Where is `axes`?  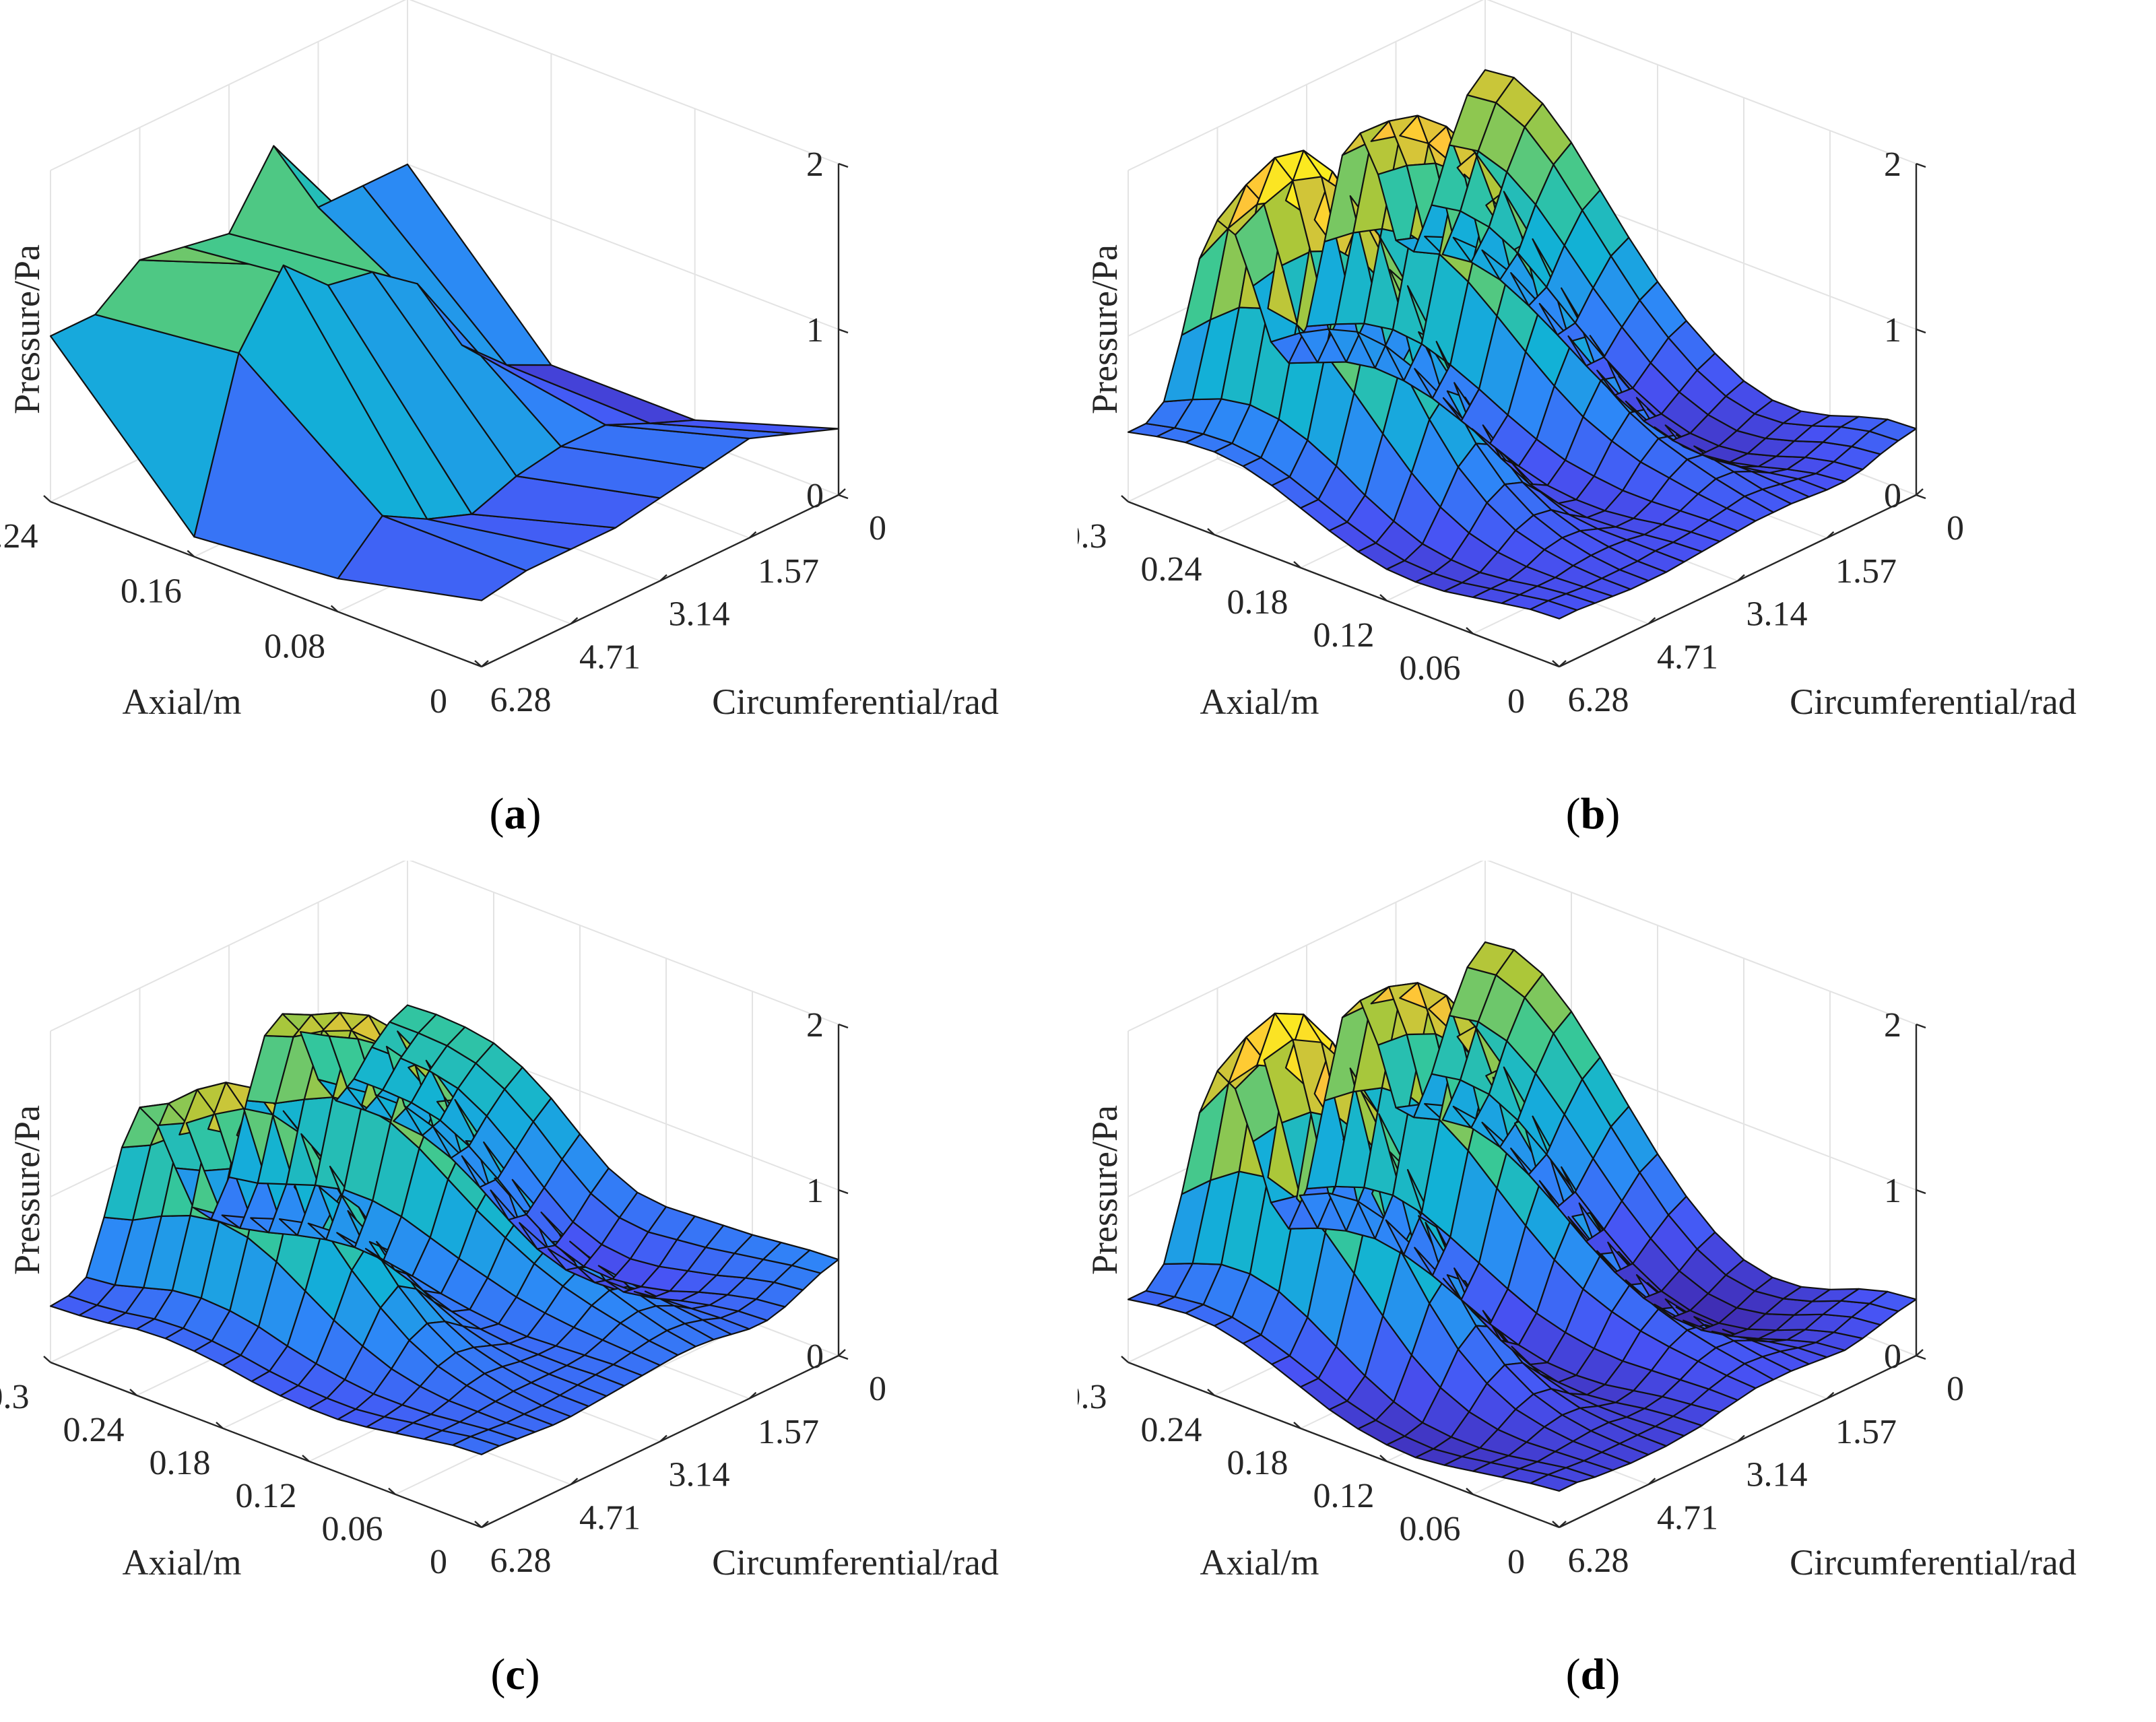 axes is located at coordinates (446, 415).